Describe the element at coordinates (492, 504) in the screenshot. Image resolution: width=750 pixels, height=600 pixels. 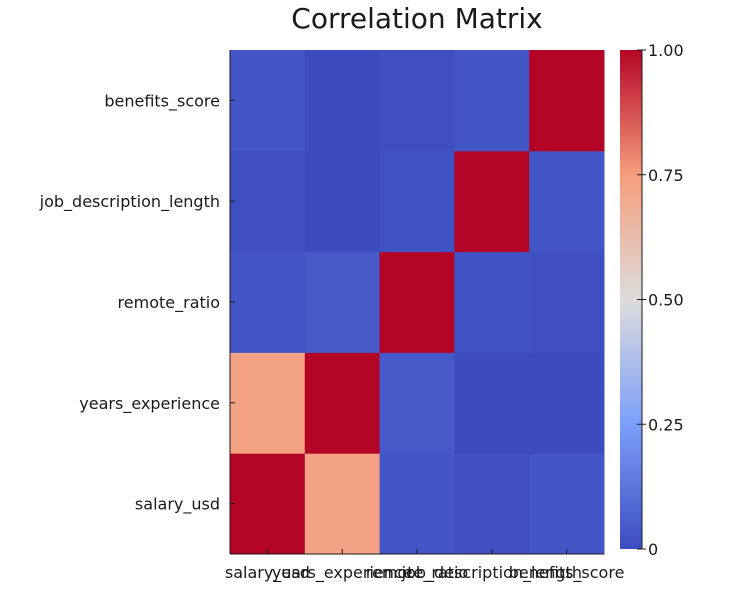
I see `heatmap-cell-salary_usd-job_description_length` at that location.